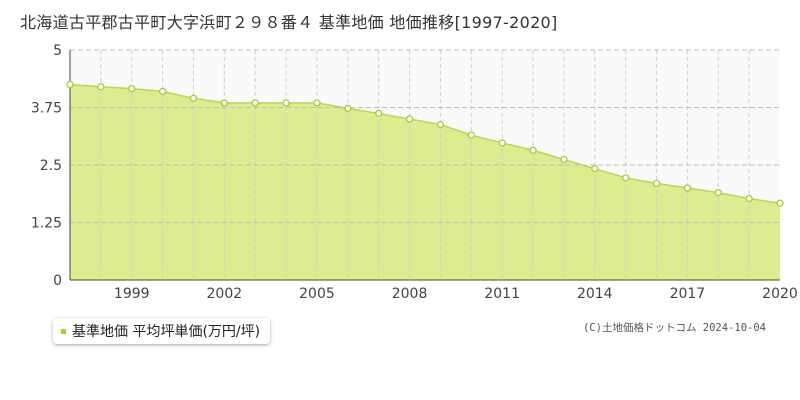 This screenshot has width=800, height=400. What do you see at coordinates (46, 224) in the screenshot?
I see `y-tick-label: 1.25` at bounding box center [46, 224].